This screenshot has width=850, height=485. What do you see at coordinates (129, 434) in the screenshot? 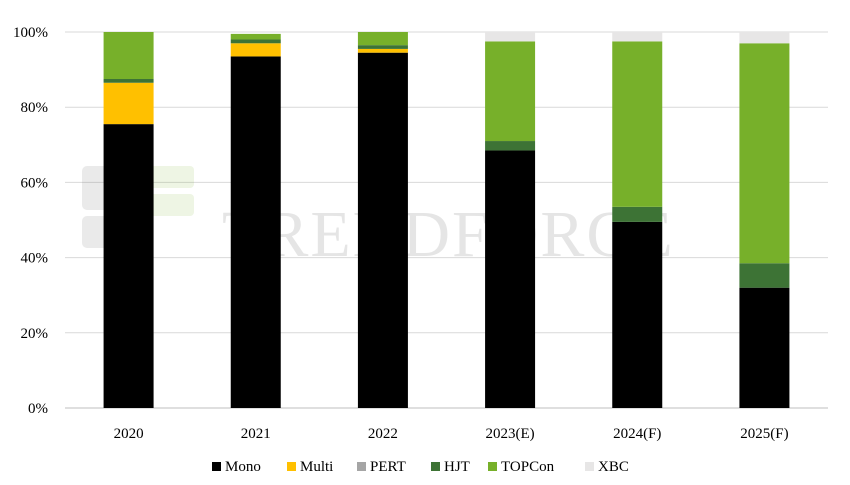
I see `x-tick-label: 2020` at bounding box center [129, 434].